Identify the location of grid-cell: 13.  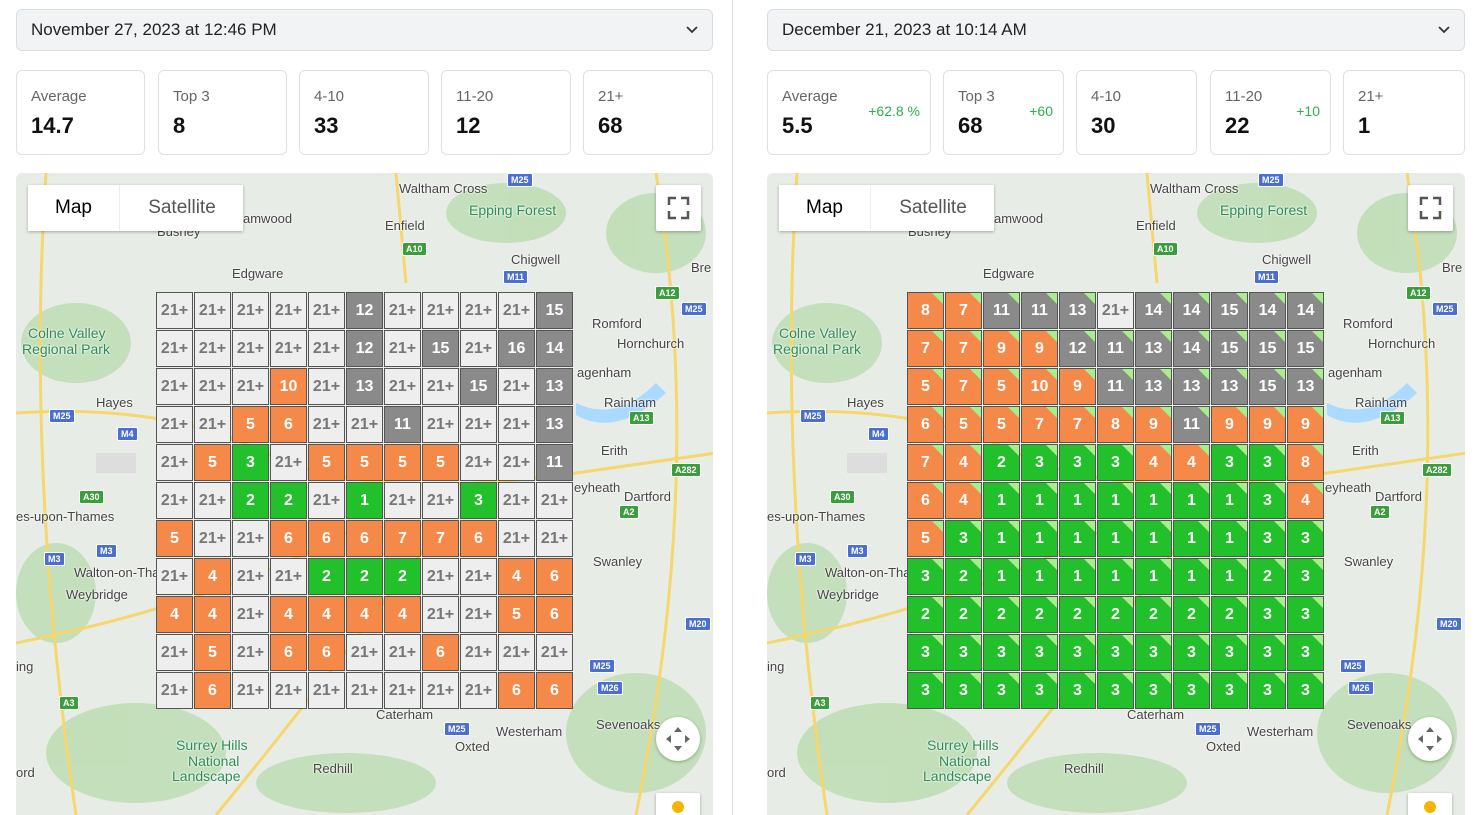
(1153, 348).